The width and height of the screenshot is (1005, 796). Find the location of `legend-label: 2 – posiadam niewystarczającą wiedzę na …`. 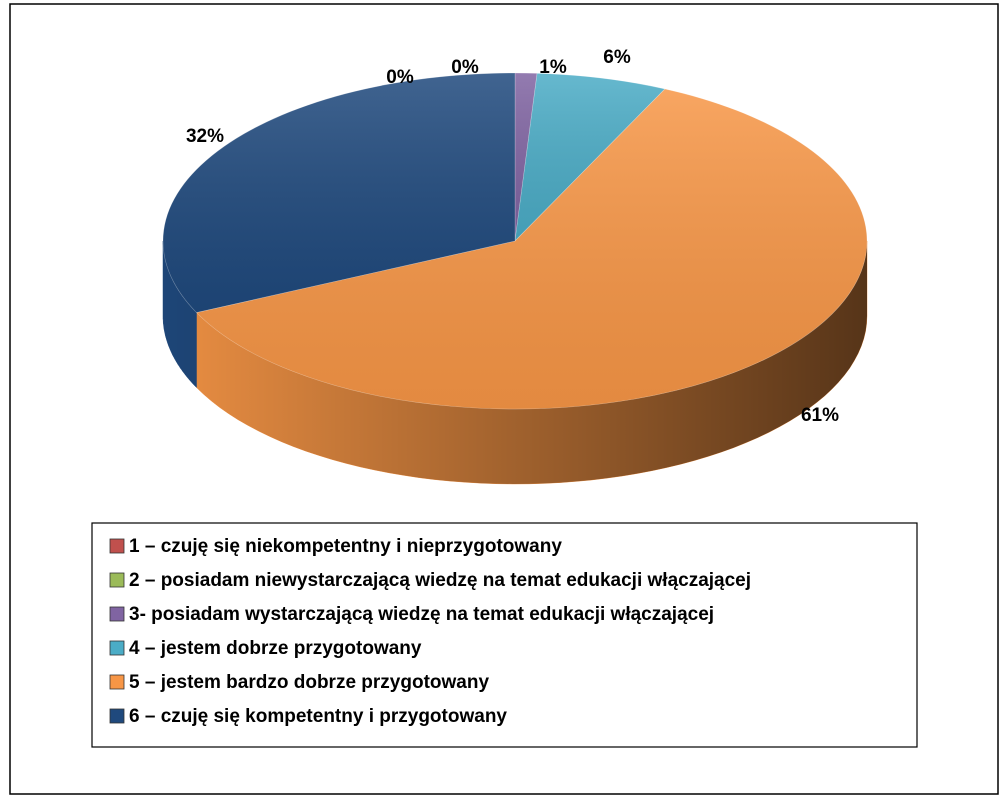

legend-label: 2 – posiadam niewystarczającą wiedzę na … is located at coordinates (440, 580).